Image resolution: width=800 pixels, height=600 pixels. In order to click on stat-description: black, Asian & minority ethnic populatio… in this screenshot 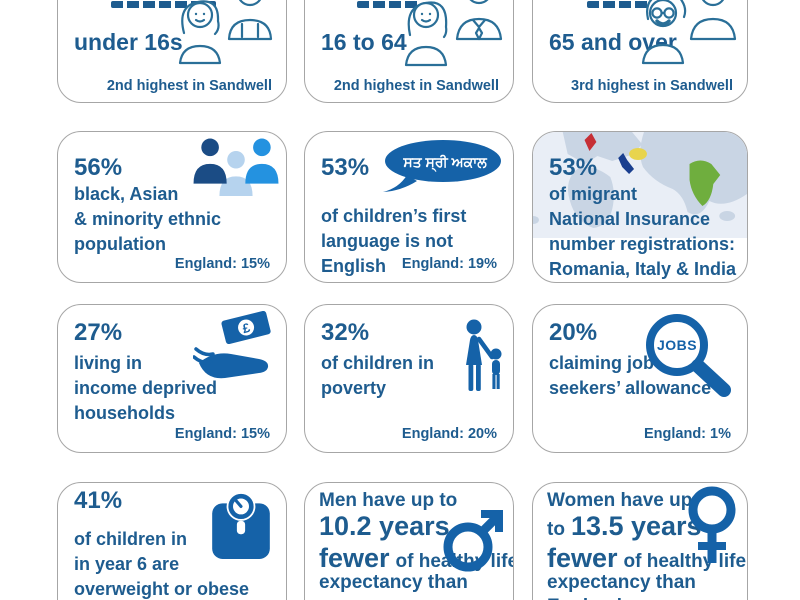, I will do `click(148, 219)`.